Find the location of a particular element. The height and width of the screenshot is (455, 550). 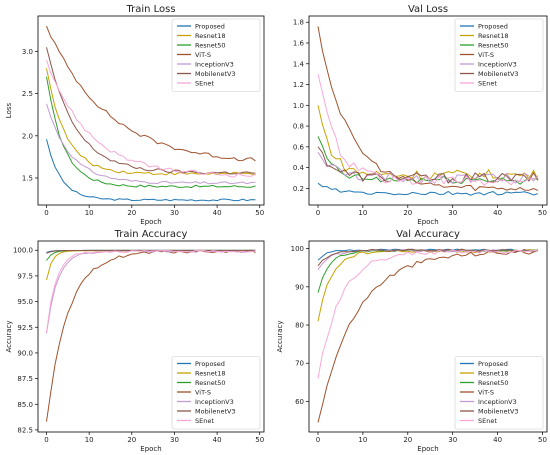

y-tick-label: 0.8 is located at coordinates (298, 127).